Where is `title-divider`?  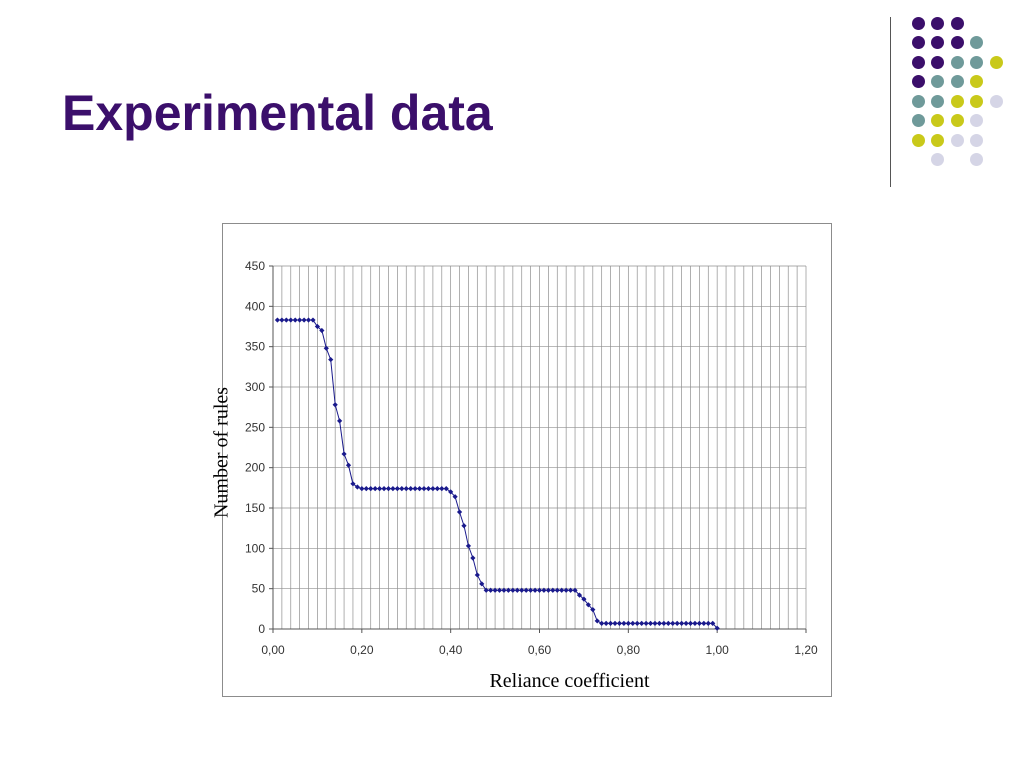 title-divider is located at coordinates (890, 102).